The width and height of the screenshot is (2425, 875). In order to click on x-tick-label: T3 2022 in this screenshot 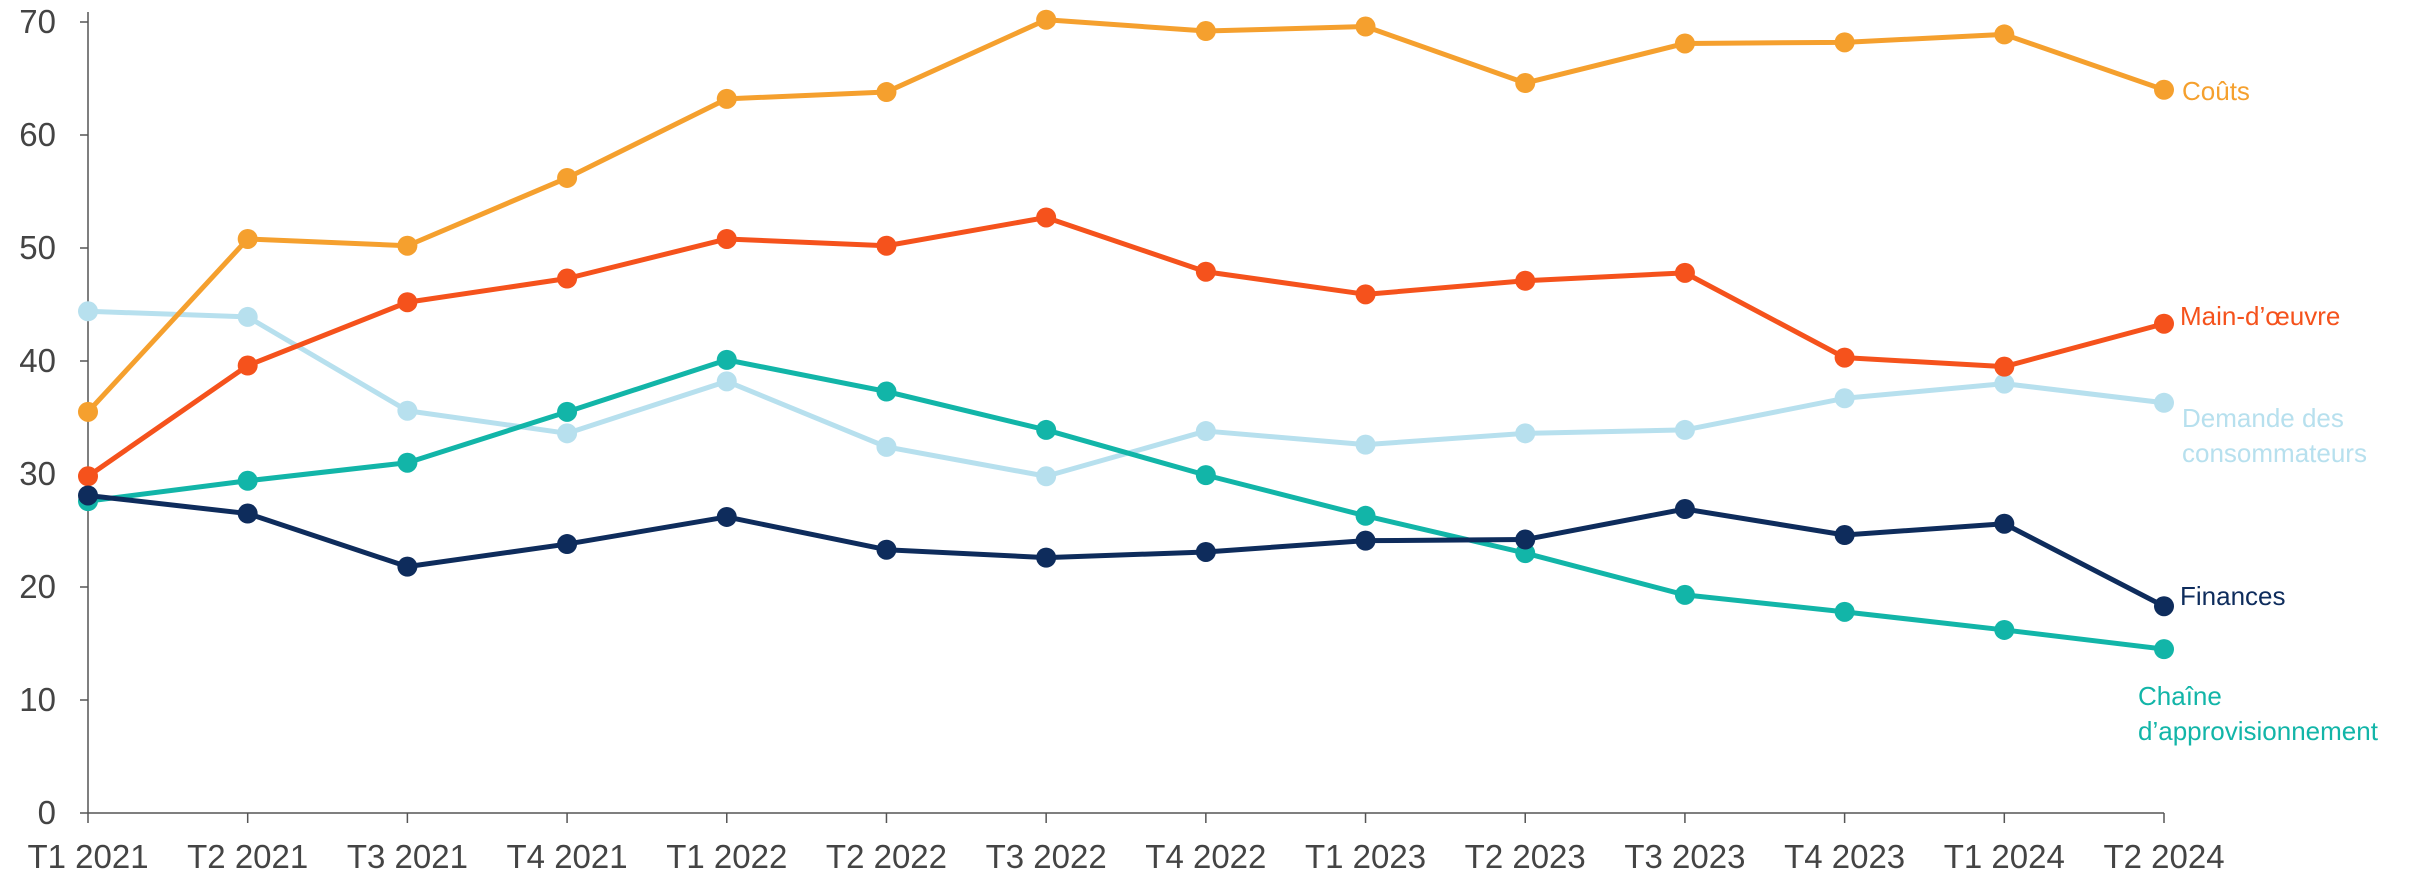, I will do `click(1046, 856)`.